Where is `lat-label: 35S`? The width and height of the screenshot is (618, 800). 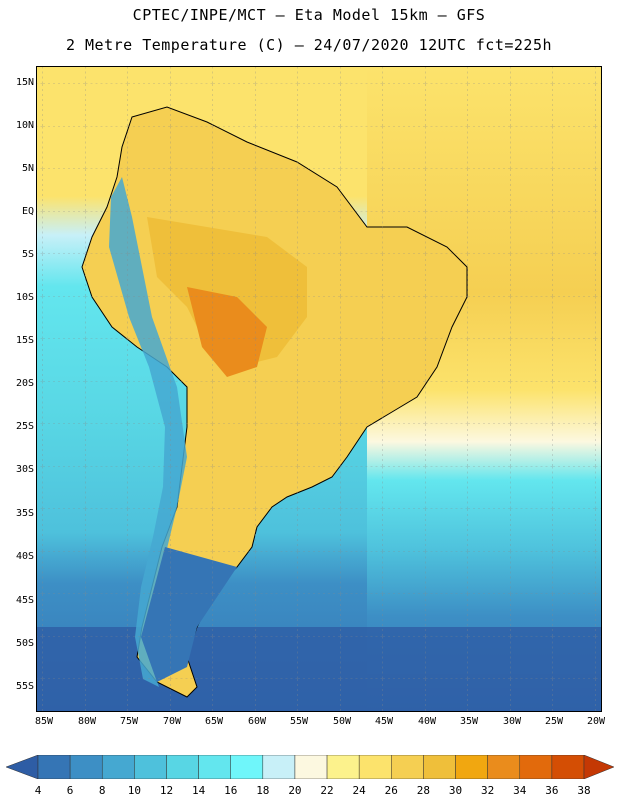
lat-label: 35S is located at coordinates (24, 513).